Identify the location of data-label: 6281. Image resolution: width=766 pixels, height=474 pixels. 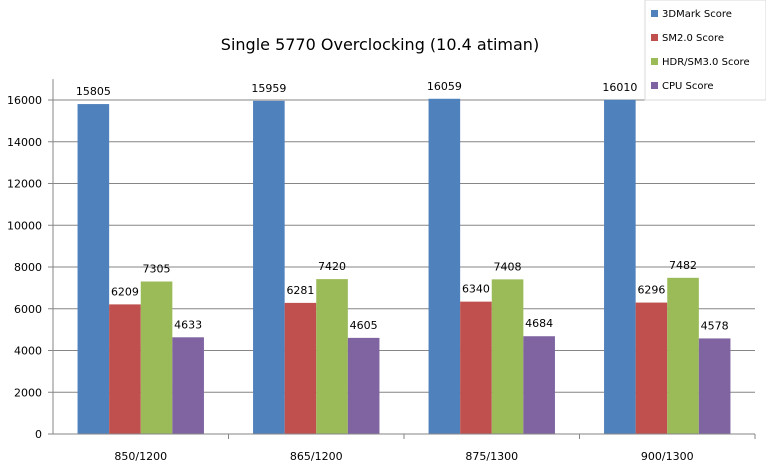
(300, 290).